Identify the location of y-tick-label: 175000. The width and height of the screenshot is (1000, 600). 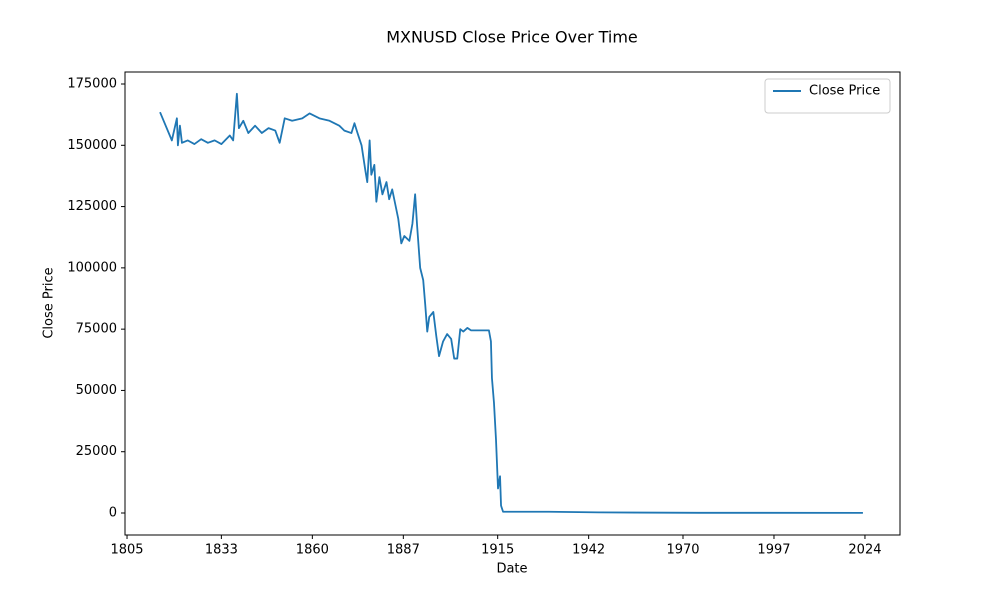
(92, 84).